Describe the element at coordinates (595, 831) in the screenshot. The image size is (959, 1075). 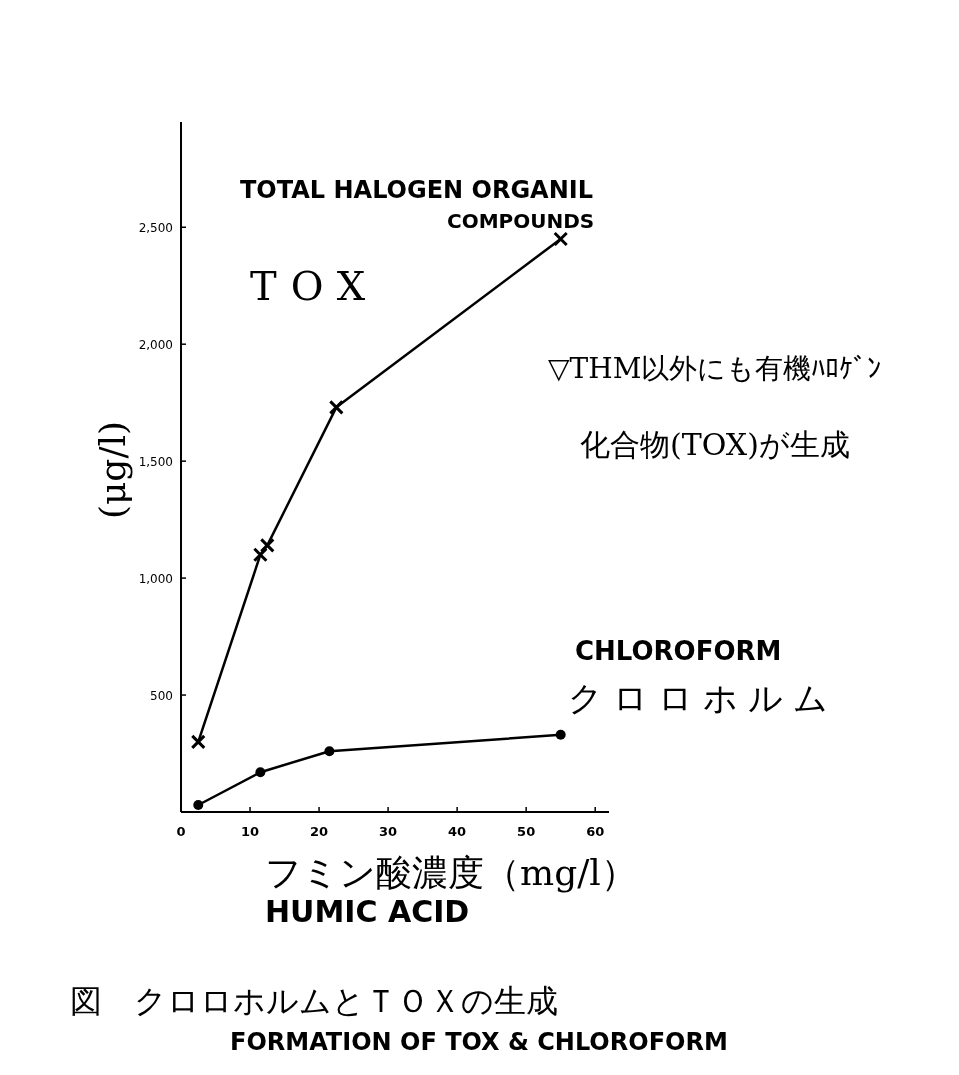
I see `x-tick-label: 60` at that location.